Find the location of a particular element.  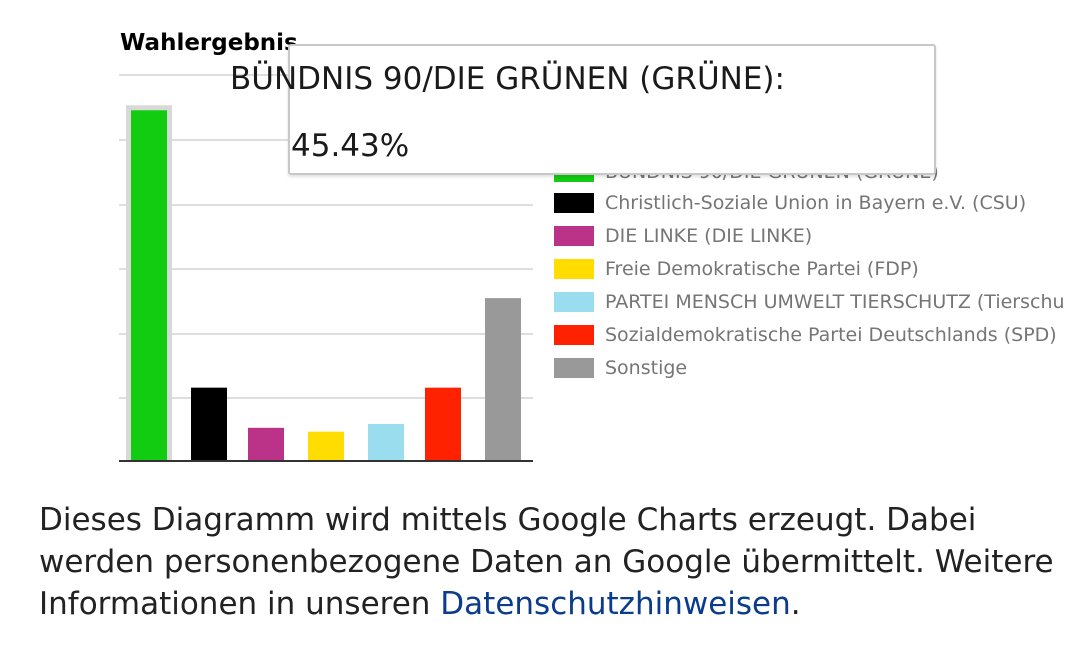

legend-item-3: DIE LINKE (DIE LINKE) is located at coordinates (683, 236).